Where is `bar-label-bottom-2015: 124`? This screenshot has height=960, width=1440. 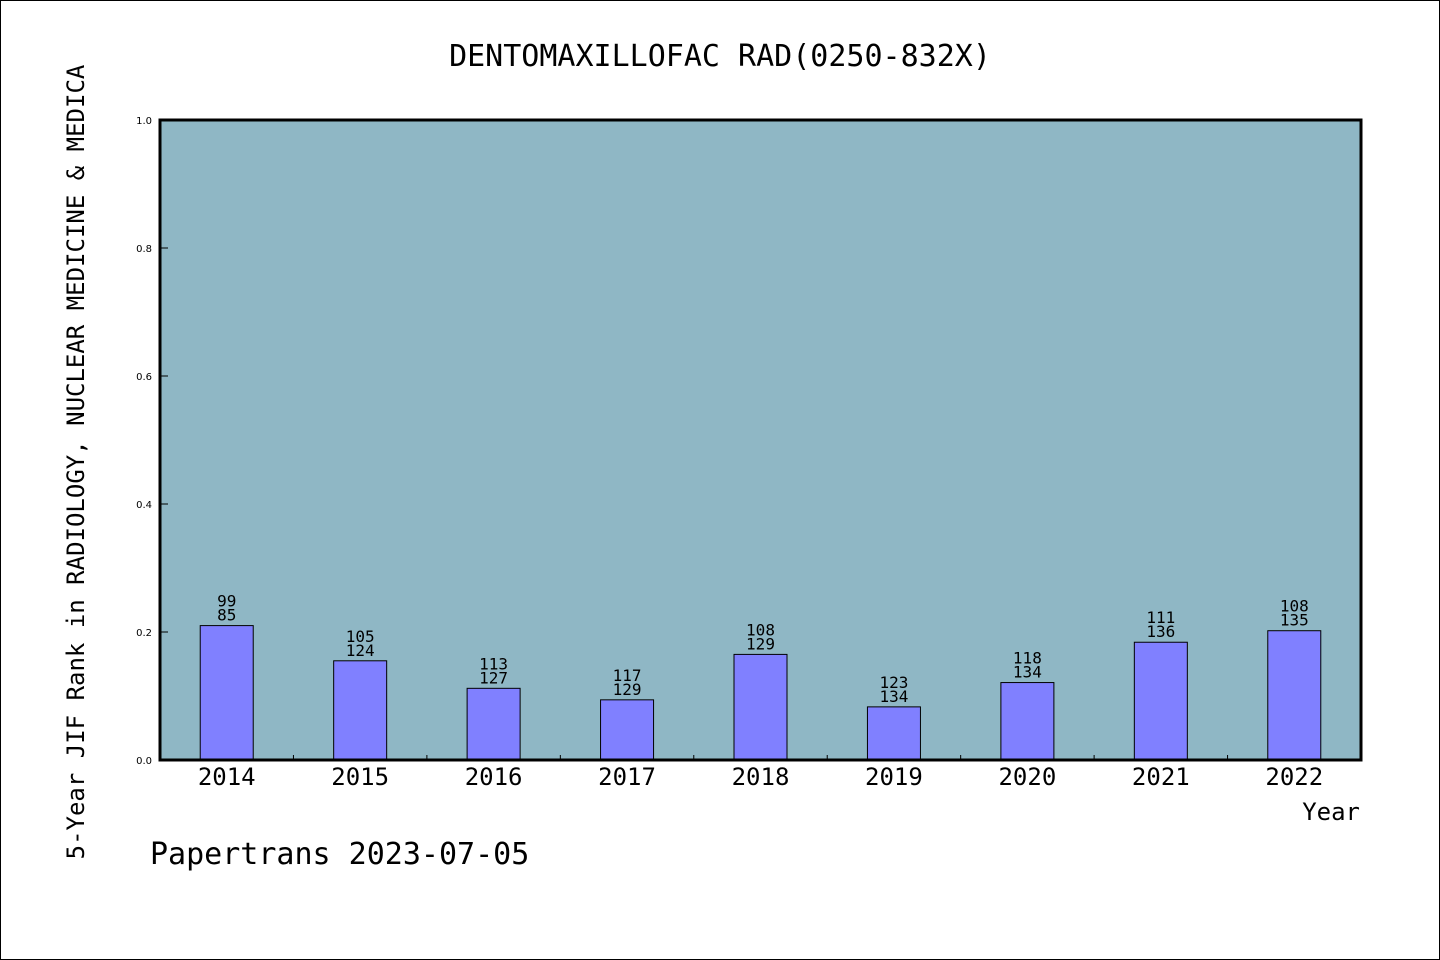
bar-label-bottom-2015: 124 is located at coordinates (360, 650).